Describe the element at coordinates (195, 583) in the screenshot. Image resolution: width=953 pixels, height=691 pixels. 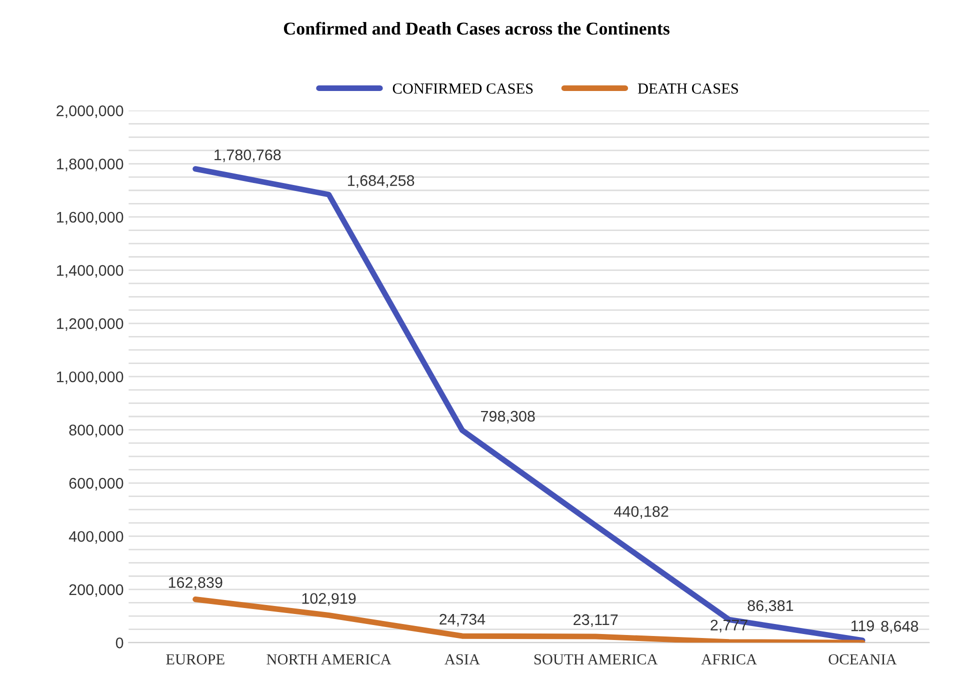
I see `data-label: 162,839` at that location.